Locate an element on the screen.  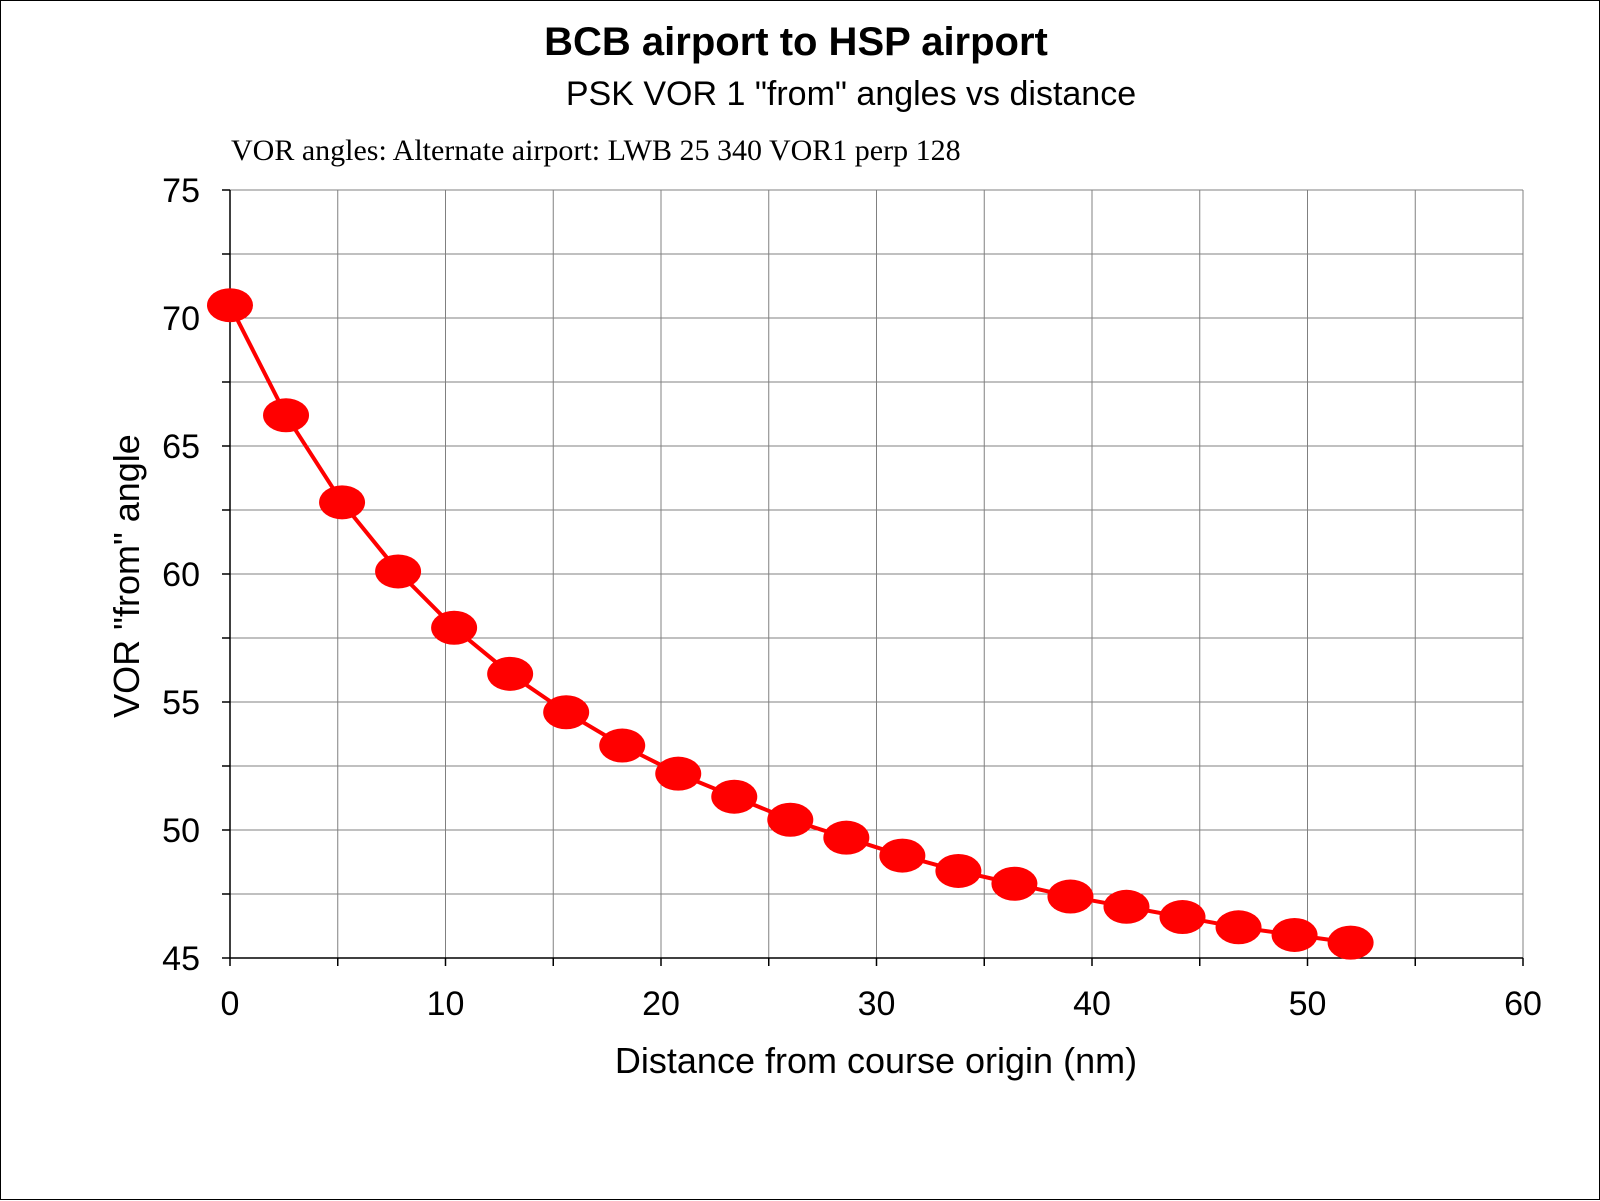
x-tick-label: 20 is located at coordinates (661, 1004).